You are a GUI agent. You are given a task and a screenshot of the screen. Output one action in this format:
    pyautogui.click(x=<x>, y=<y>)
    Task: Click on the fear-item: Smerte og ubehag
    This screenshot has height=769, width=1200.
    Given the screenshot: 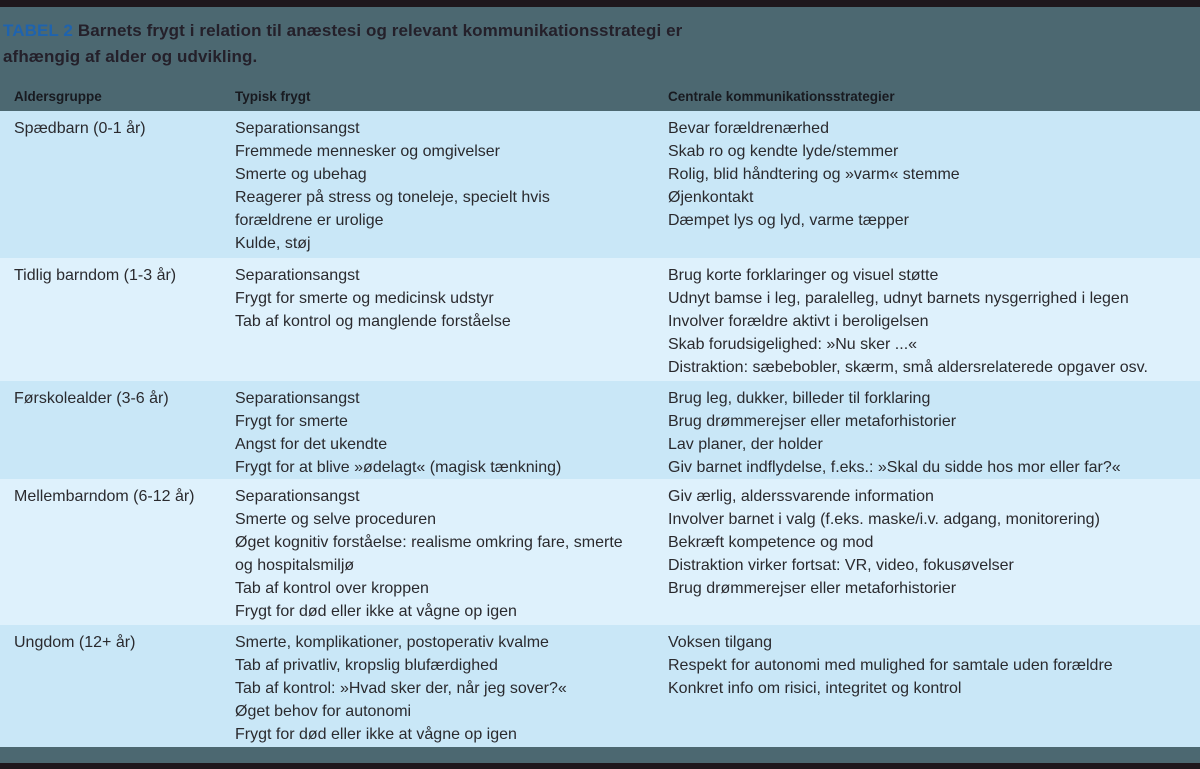 What is the action you would take?
    pyautogui.click(x=301, y=174)
    